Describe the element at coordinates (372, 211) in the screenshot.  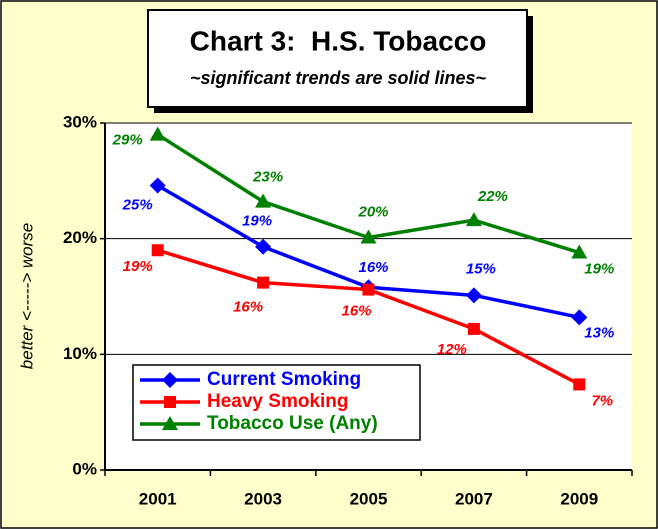
I see `data-label: 20%` at that location.